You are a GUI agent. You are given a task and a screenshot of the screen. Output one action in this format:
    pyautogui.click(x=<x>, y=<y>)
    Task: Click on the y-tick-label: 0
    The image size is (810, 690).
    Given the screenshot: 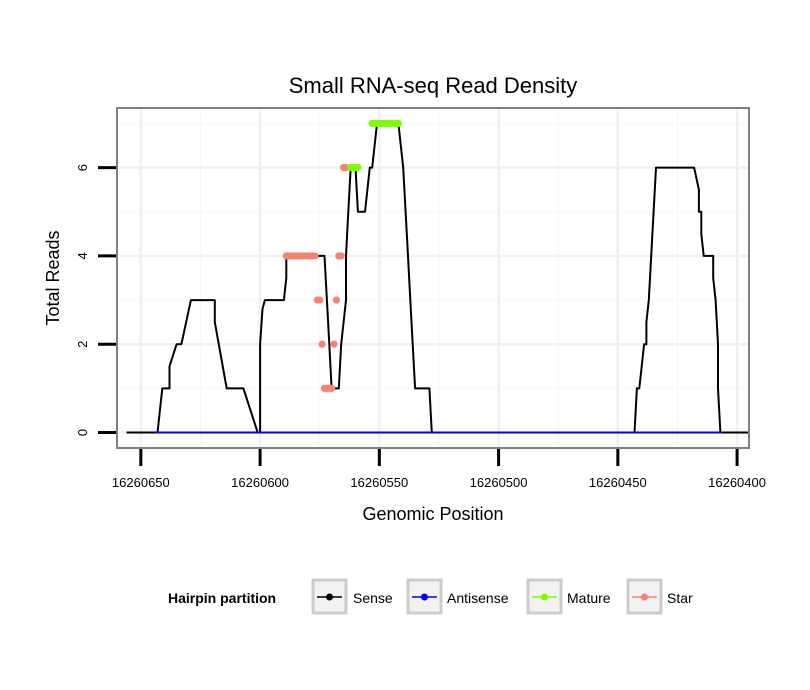 What is the action you would take?
    pyautogui.click(x=82, y=432)
    